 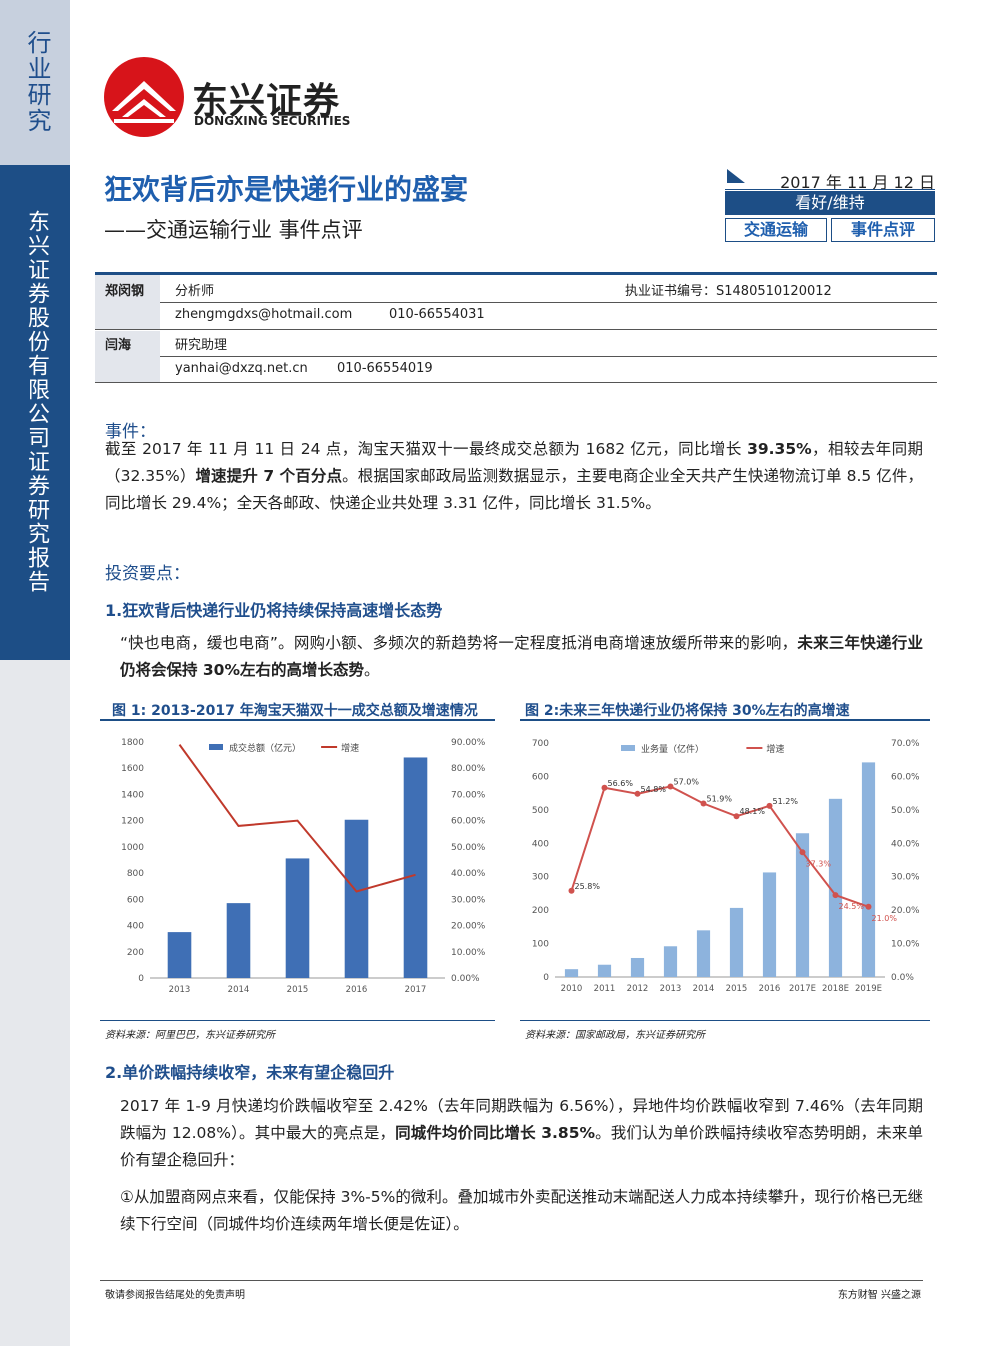 I want to click on y2-tick-label: 10.0%, so click(x=905, y=945).